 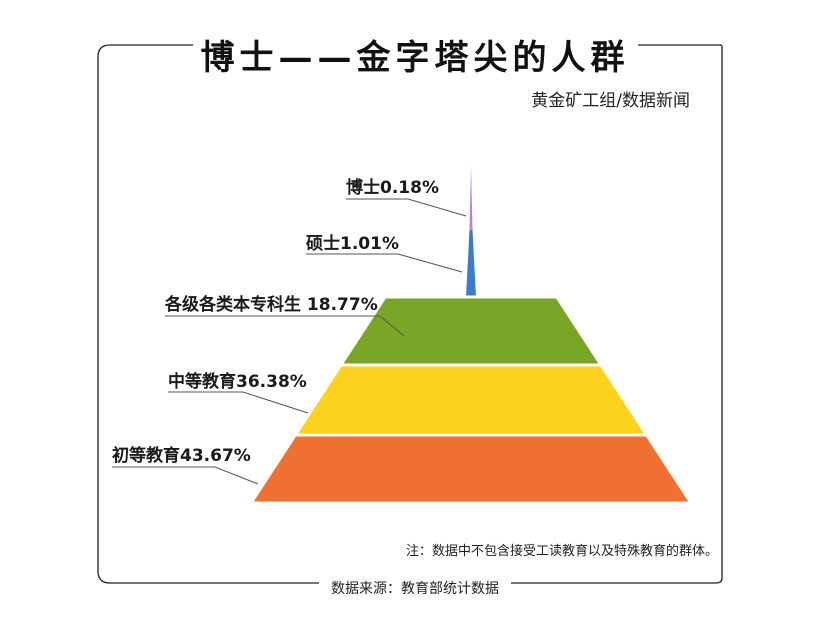 I want to click on credit-text: 黄金矿工组/数据新闻, so click(x=610, y=101).